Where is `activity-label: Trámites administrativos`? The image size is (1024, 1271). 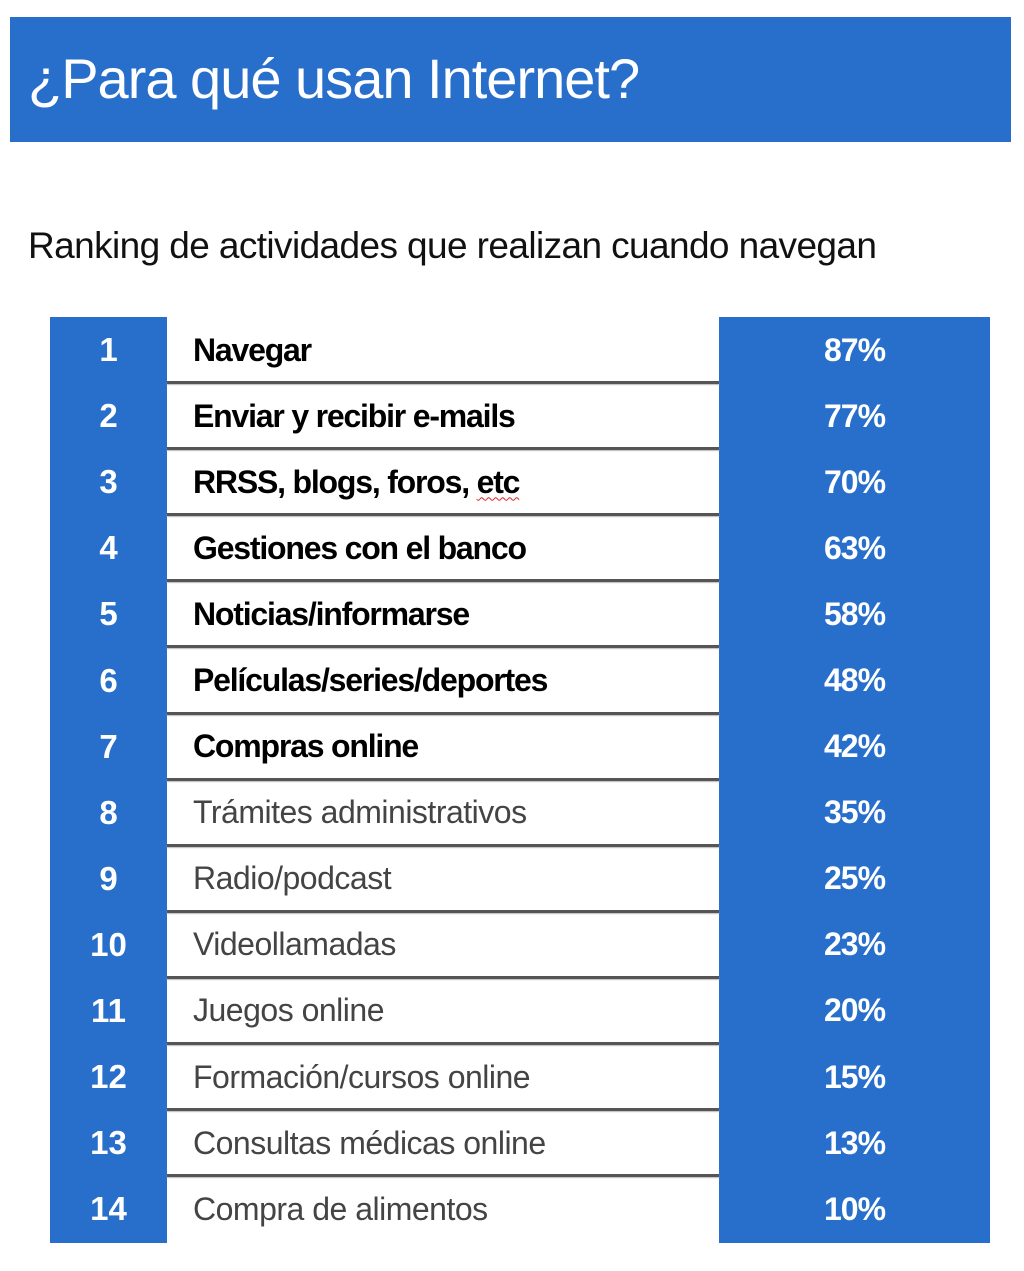 activity-label: Trámites administrativos is located at coordinates (360, 813).